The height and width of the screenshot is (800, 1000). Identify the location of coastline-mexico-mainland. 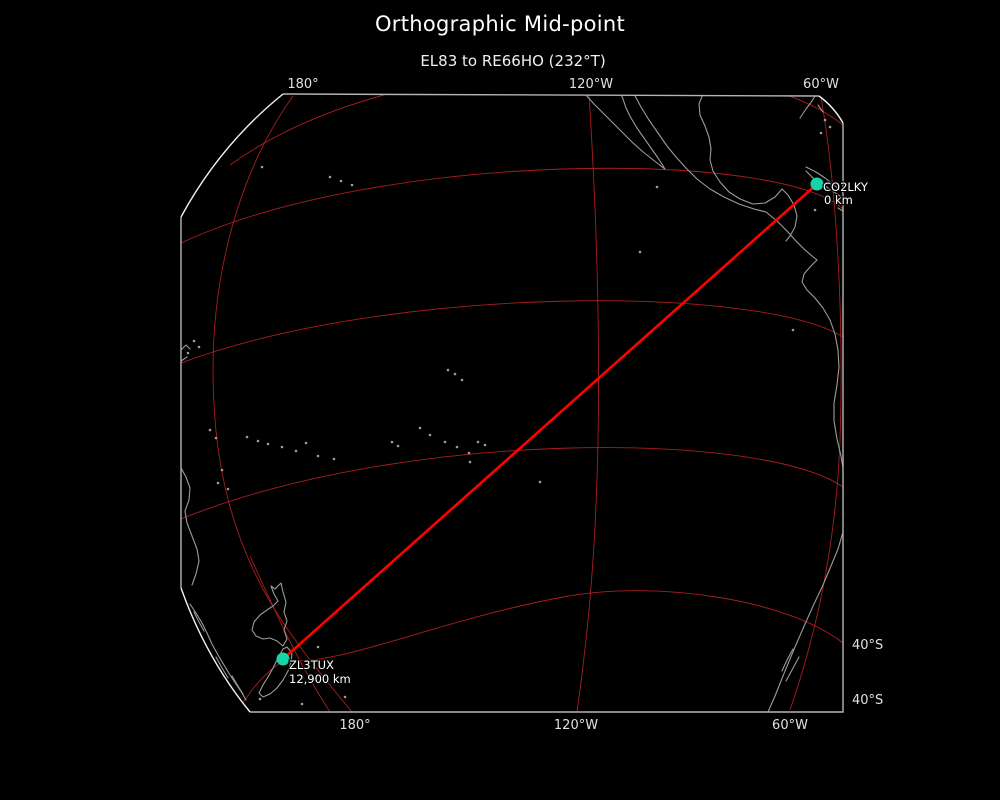
(725, 177).